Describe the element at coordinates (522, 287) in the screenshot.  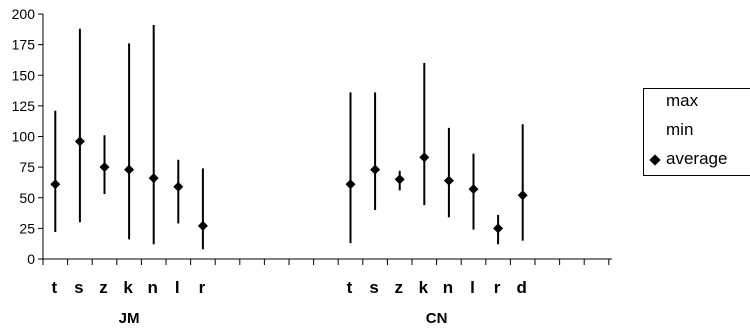
I see `x-category-label: d` at that location.